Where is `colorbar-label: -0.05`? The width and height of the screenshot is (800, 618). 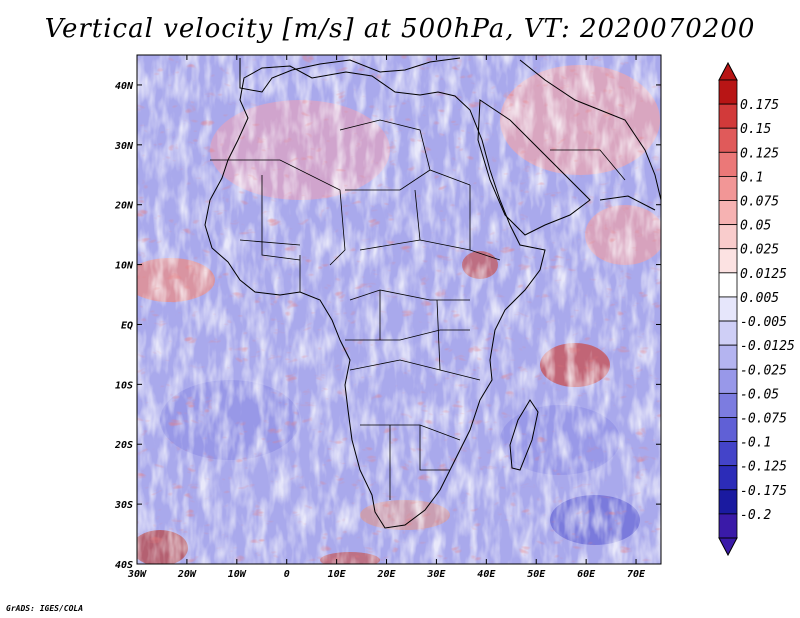 colorbar-label: -0.05 is located at coordinates (759, 394).